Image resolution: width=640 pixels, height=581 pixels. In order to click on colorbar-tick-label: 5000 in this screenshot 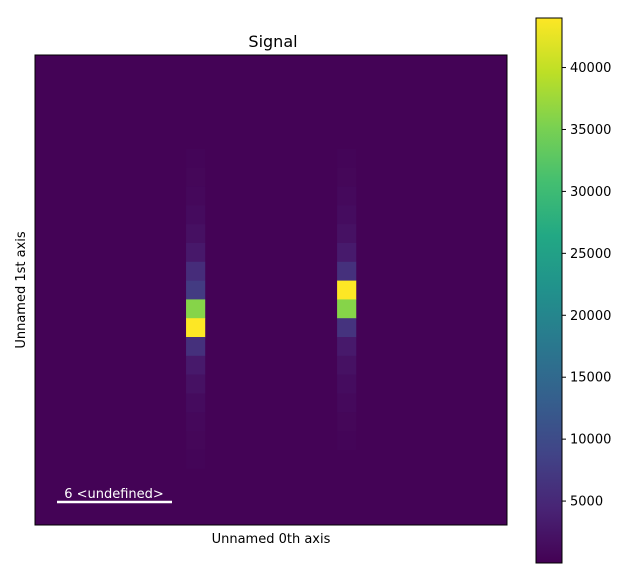, I will do `click(586, 502)`.